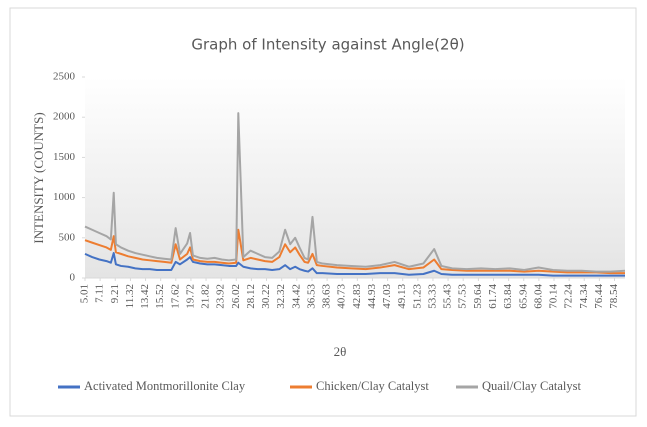  What do you see at coordinates (402, 296) in the screenshot?
I see `x-tick-label: 49.13` at bounding box center [402, 296].